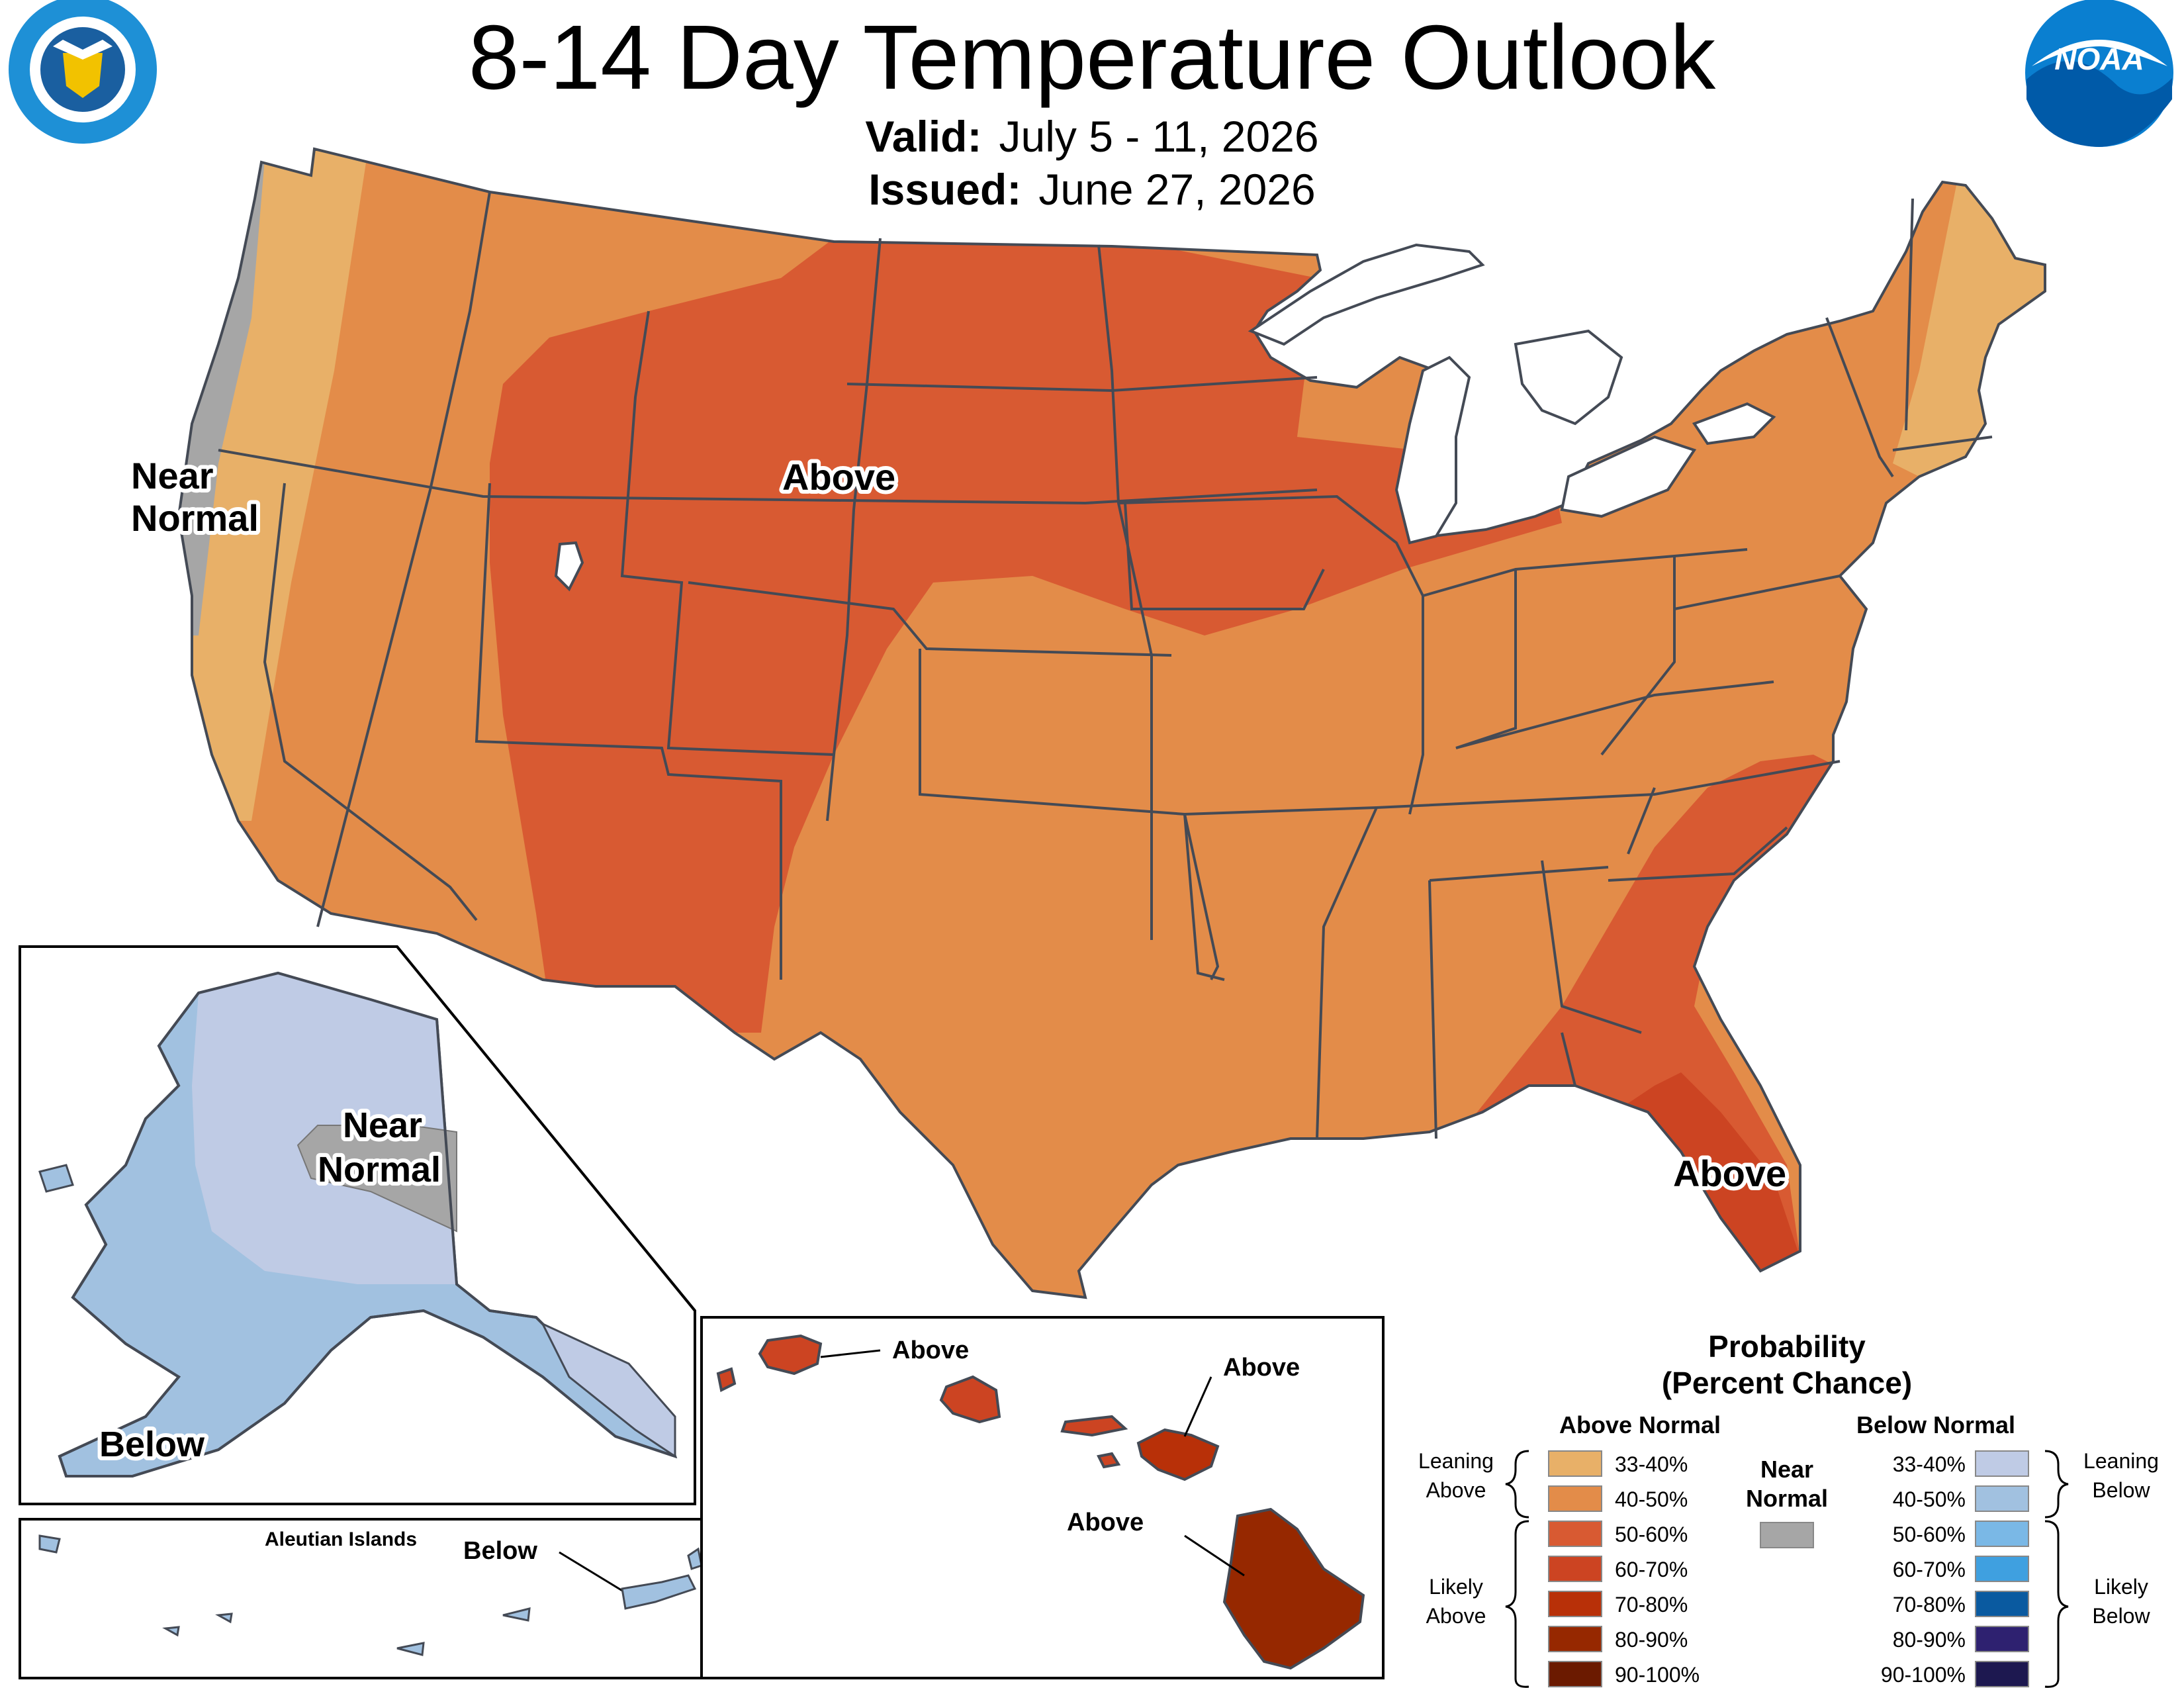 This screenshot has width=2184, height=1688. I want to click on valid-value: July 5 - 11, 2026, so click(1159, 136).